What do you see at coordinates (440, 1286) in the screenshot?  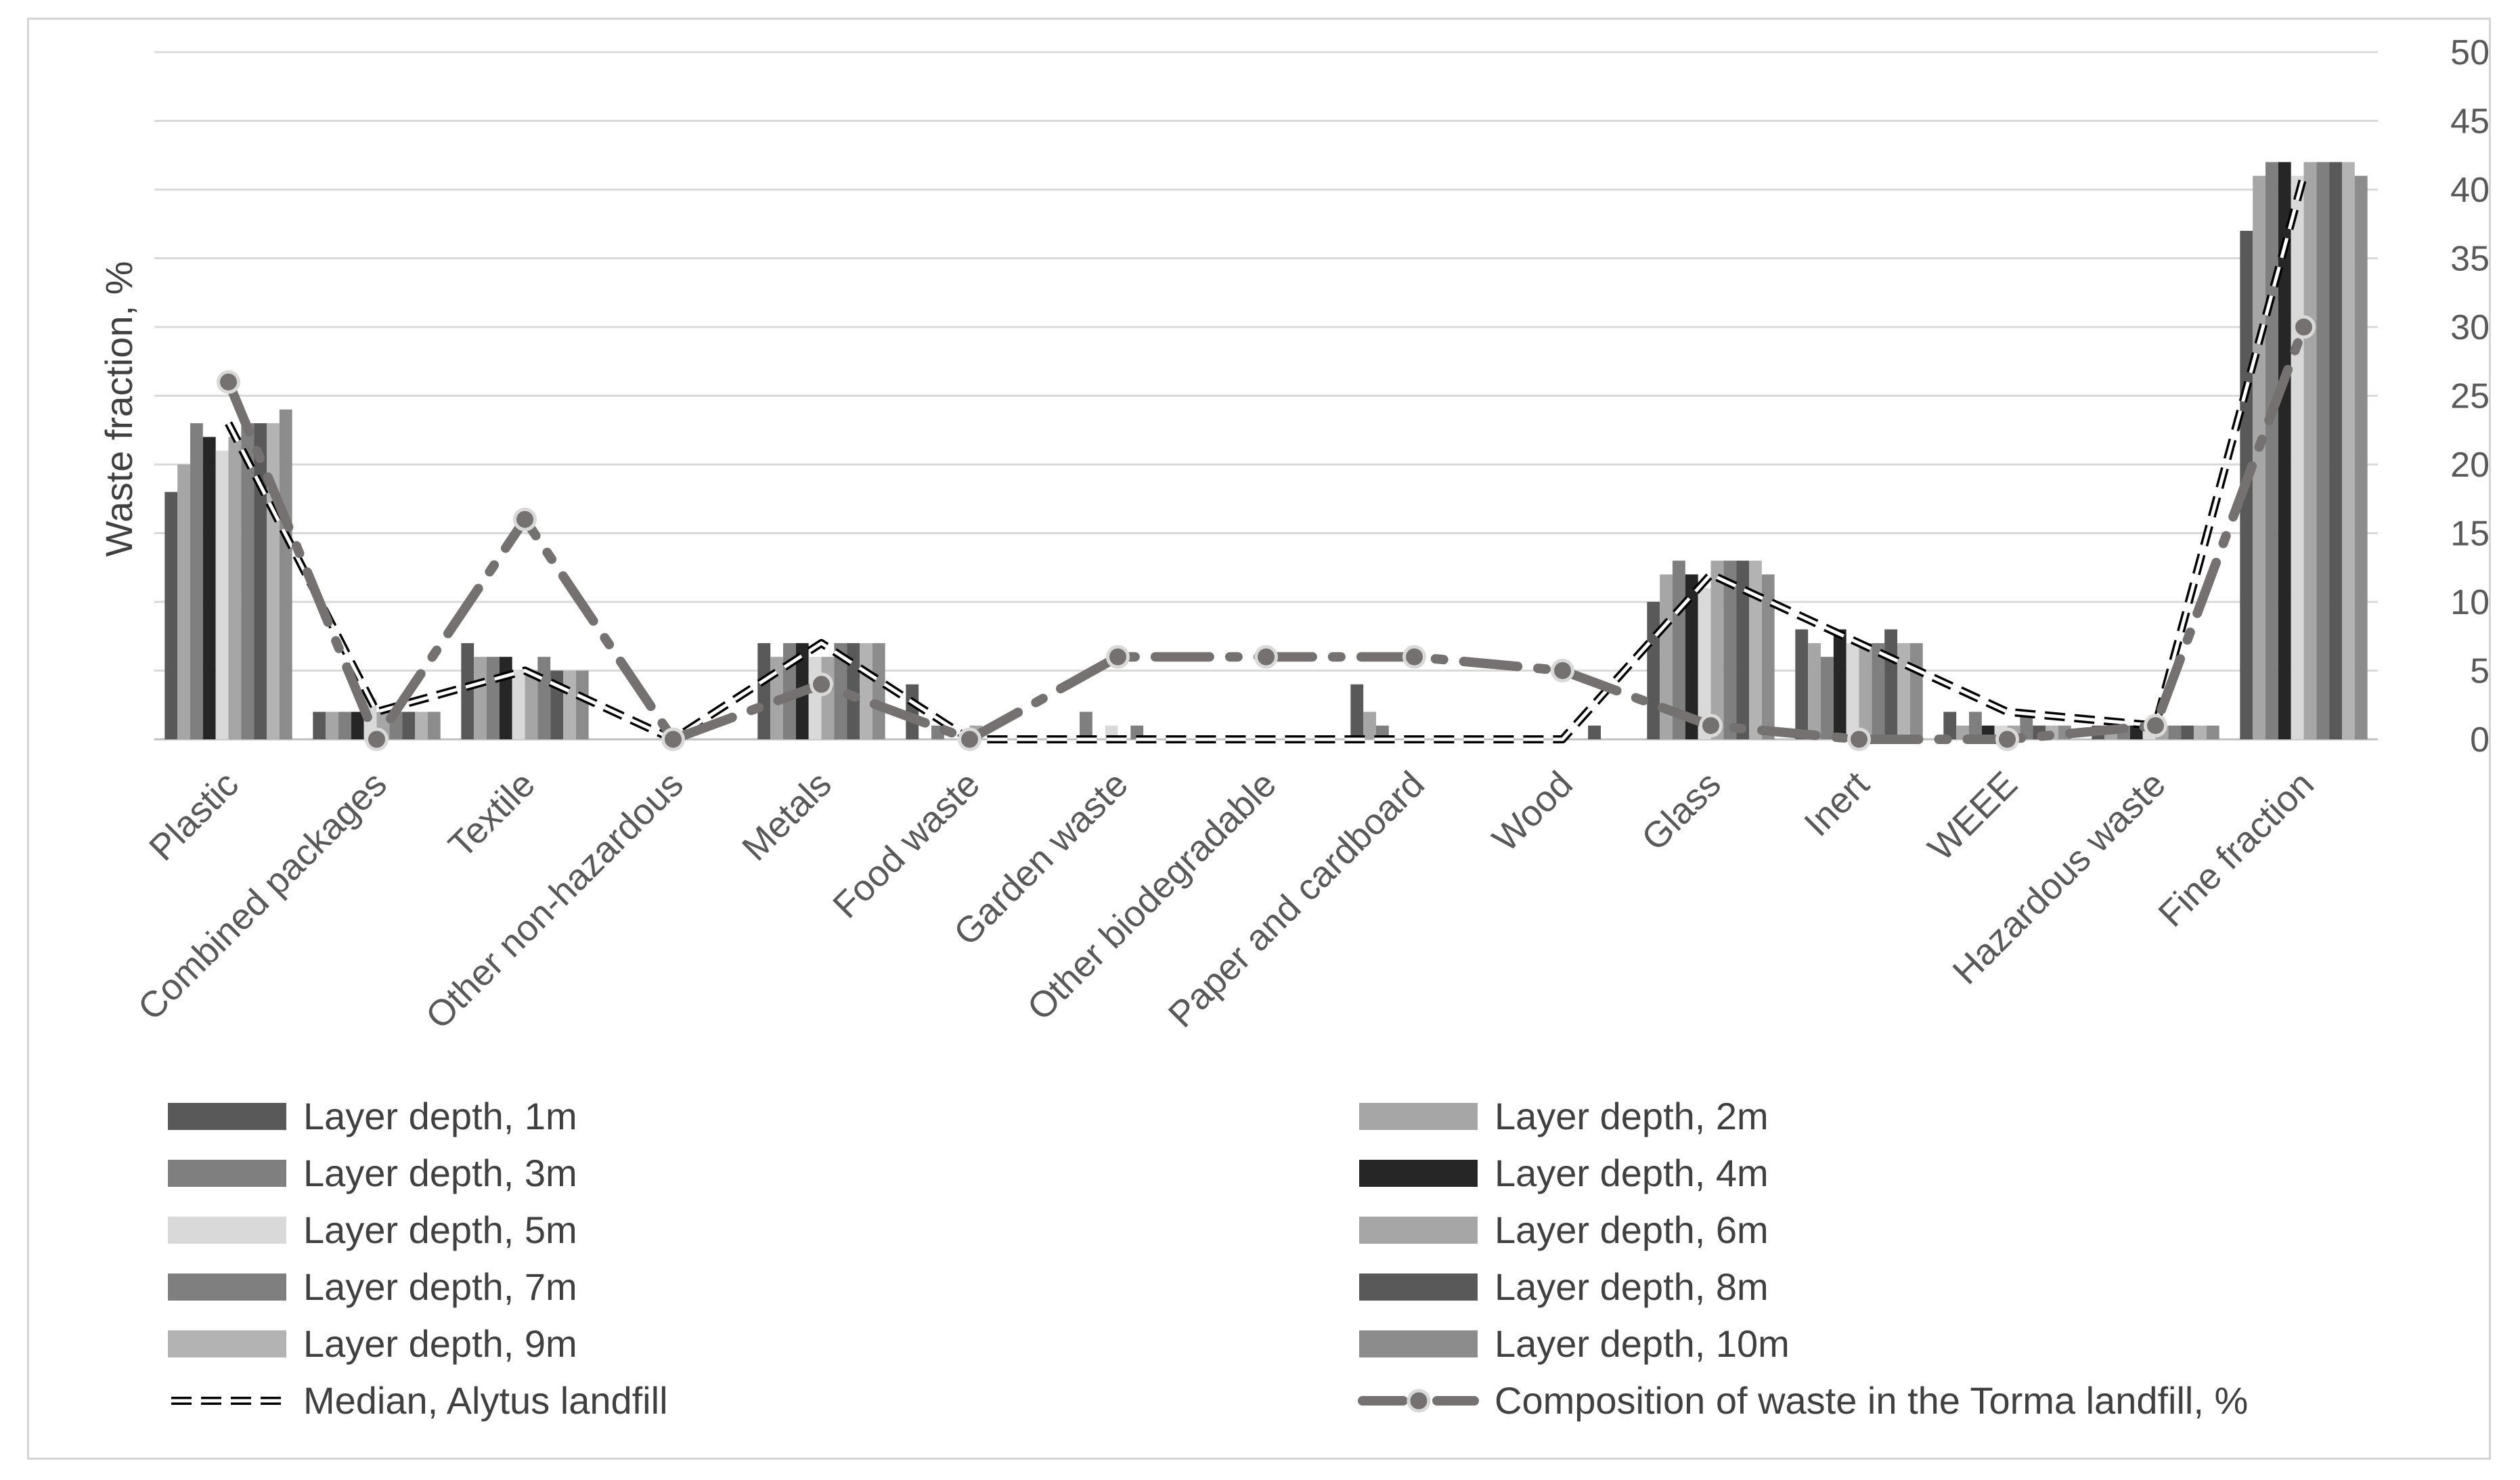 I see `legend-label: Layer depth, 7m` at bounding box center [440, 1286].